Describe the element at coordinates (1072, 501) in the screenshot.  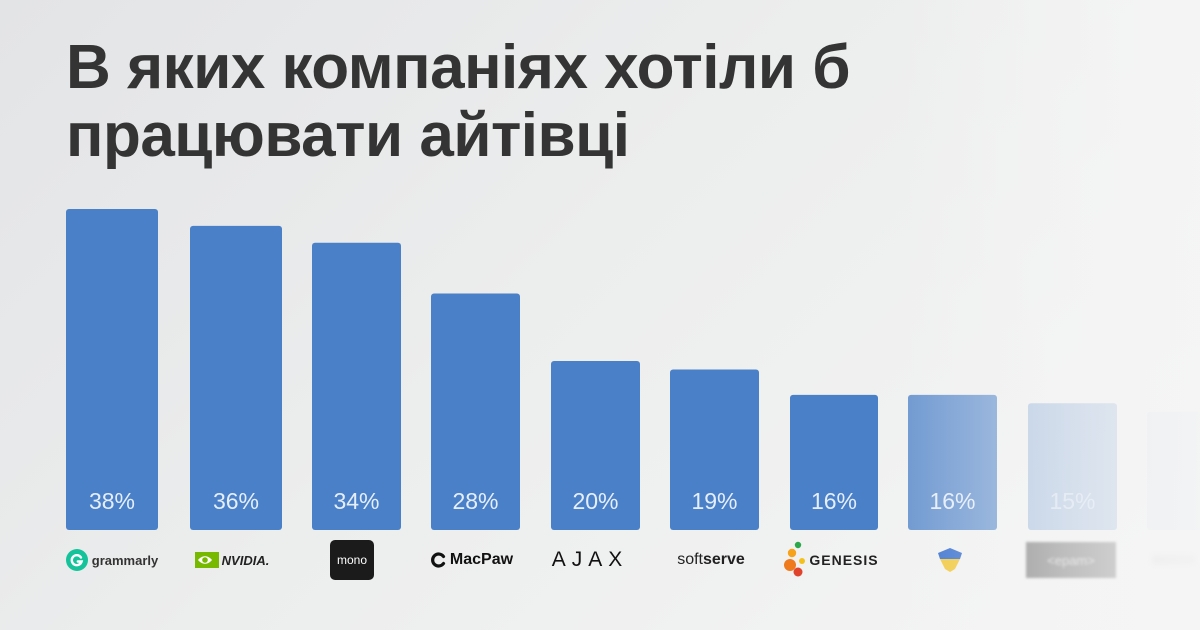
I see `bar-value-label-9: 15%` at that location.